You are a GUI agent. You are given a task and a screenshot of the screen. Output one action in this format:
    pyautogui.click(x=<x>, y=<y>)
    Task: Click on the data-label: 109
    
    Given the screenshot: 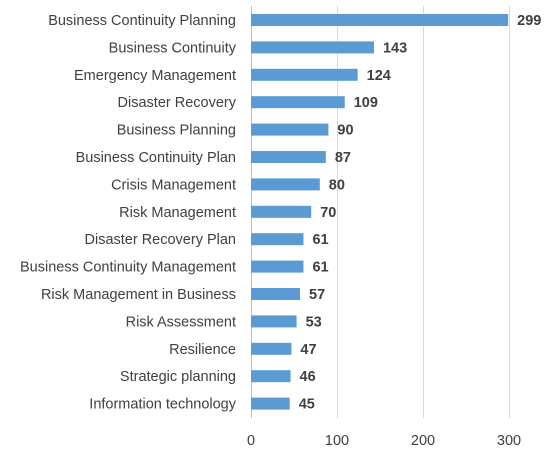 What is the action you would take?
    pyautogui.click(x=366, y=103)
    